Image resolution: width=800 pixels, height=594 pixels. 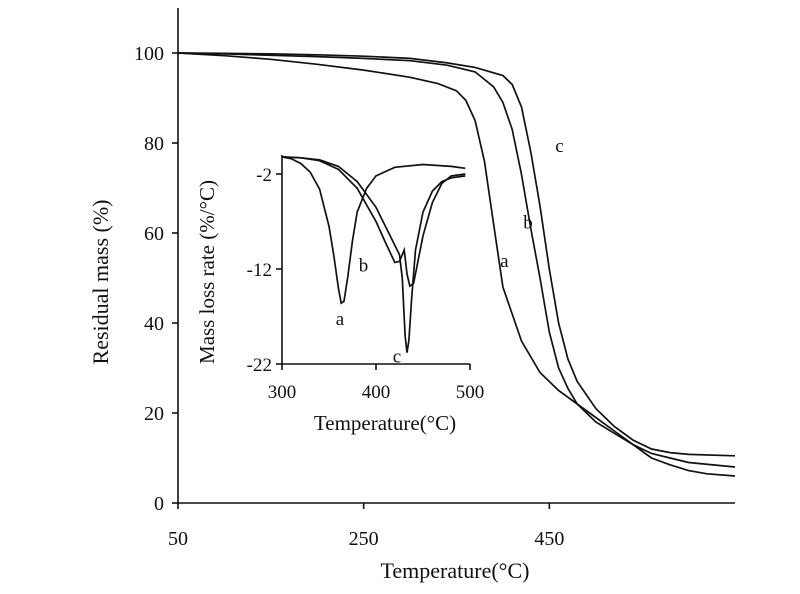 I want to click on inset-y-tick-label: -2, so click(x=264, y=175).